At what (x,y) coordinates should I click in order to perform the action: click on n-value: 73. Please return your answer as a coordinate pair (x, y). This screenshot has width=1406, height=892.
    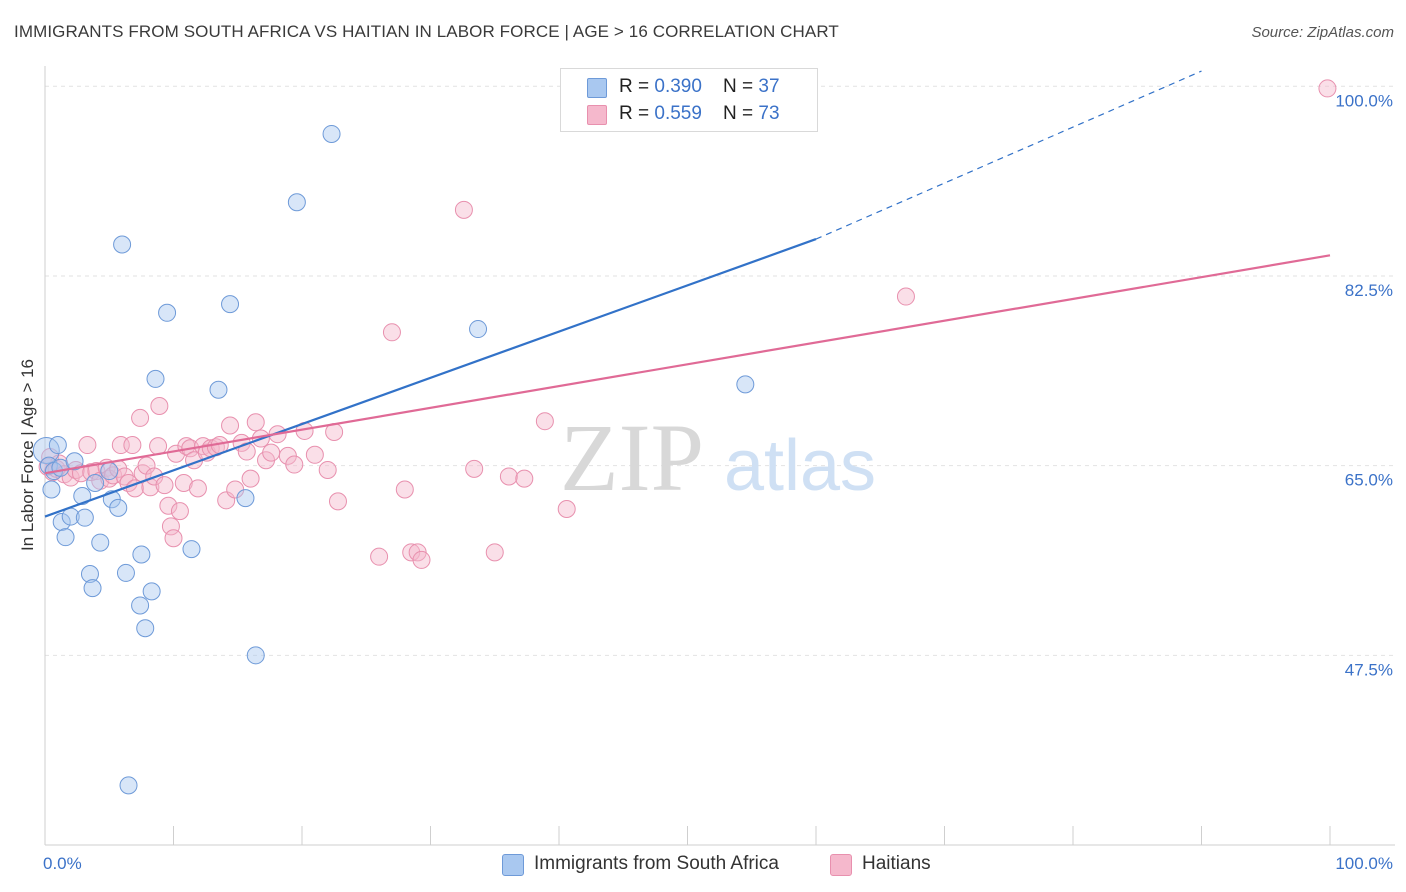
    Looking at the image, I should click on (769, 113).